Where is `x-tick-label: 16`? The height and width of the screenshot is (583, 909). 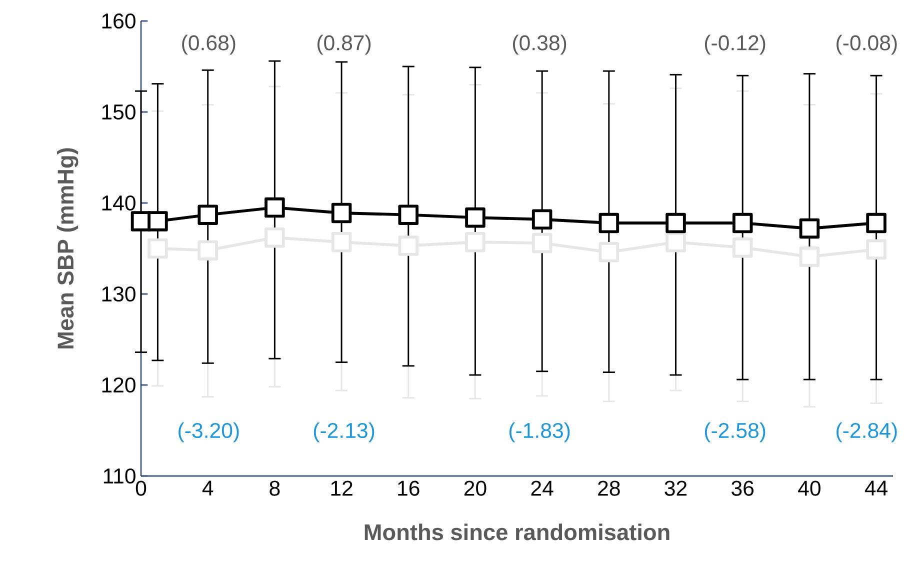
x-tick-label: 16 is located at coordinates (409, 488).